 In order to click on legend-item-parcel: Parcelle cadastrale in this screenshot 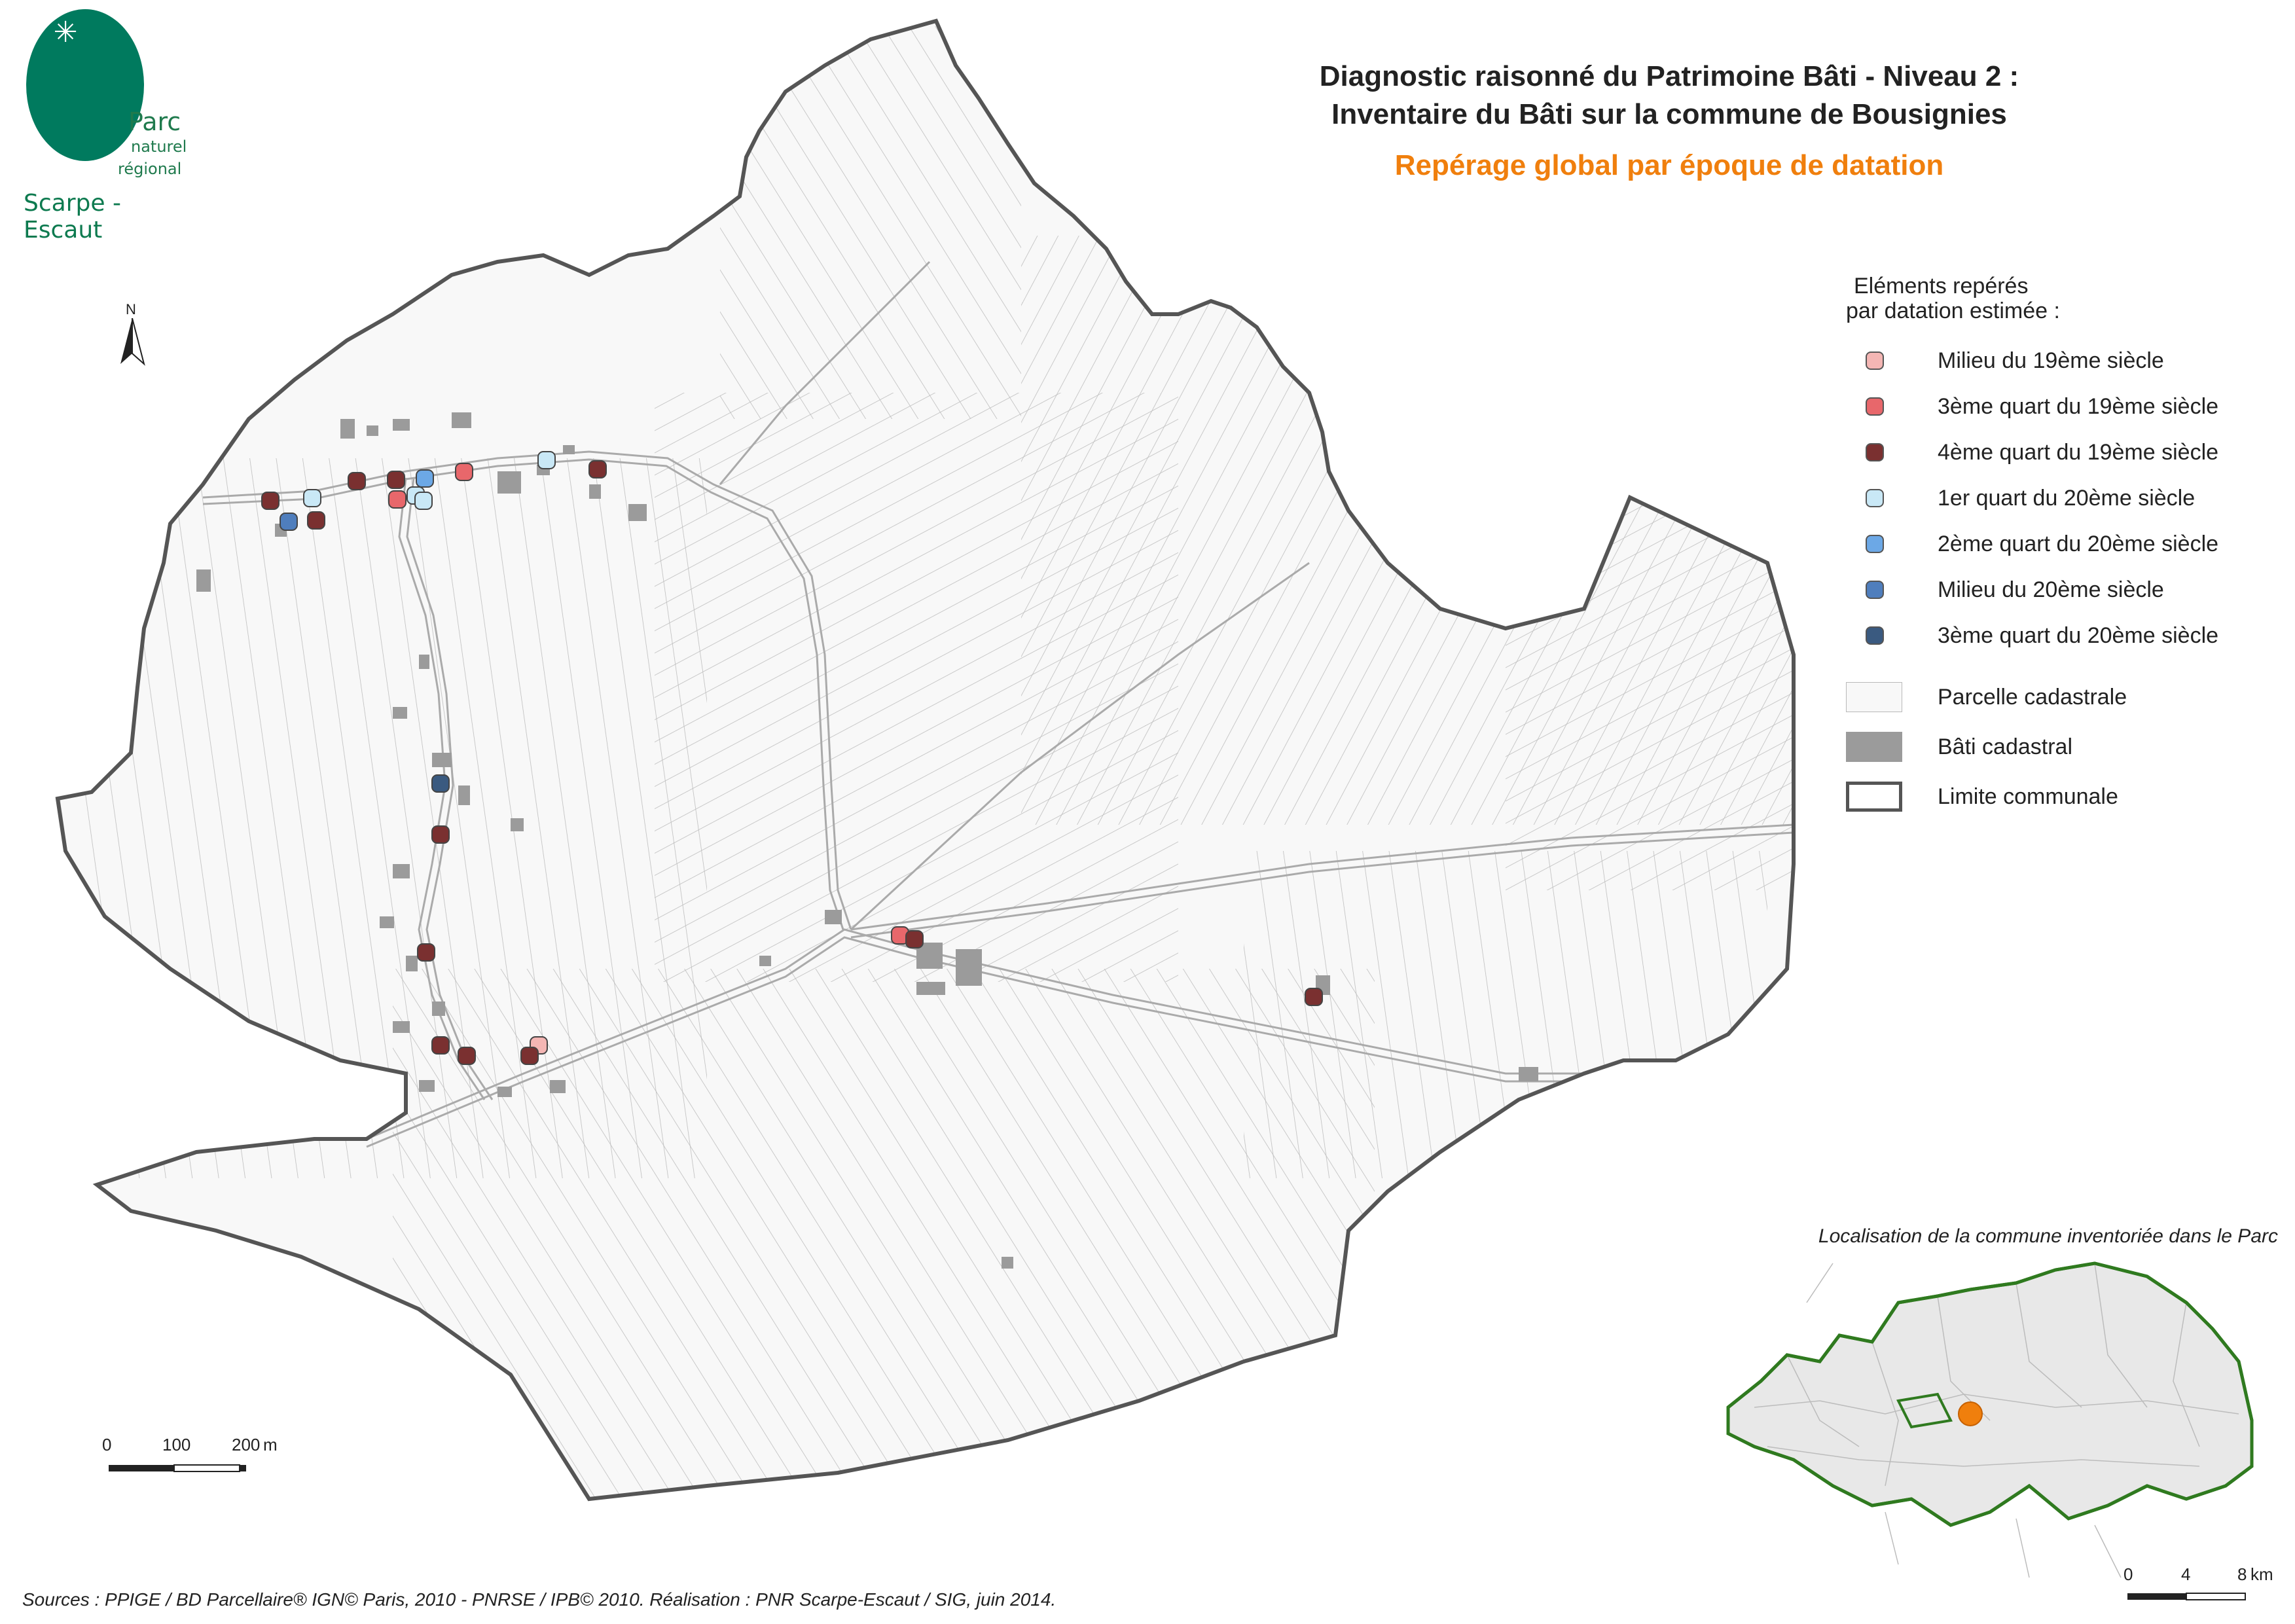, I will do `click(2062, 697)`.